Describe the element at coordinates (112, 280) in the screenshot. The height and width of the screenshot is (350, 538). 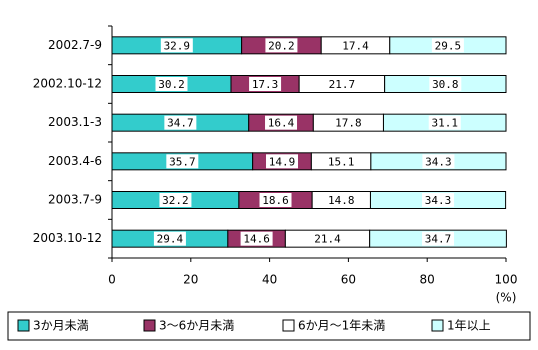
I see `x-tick-label: 0` at that location.